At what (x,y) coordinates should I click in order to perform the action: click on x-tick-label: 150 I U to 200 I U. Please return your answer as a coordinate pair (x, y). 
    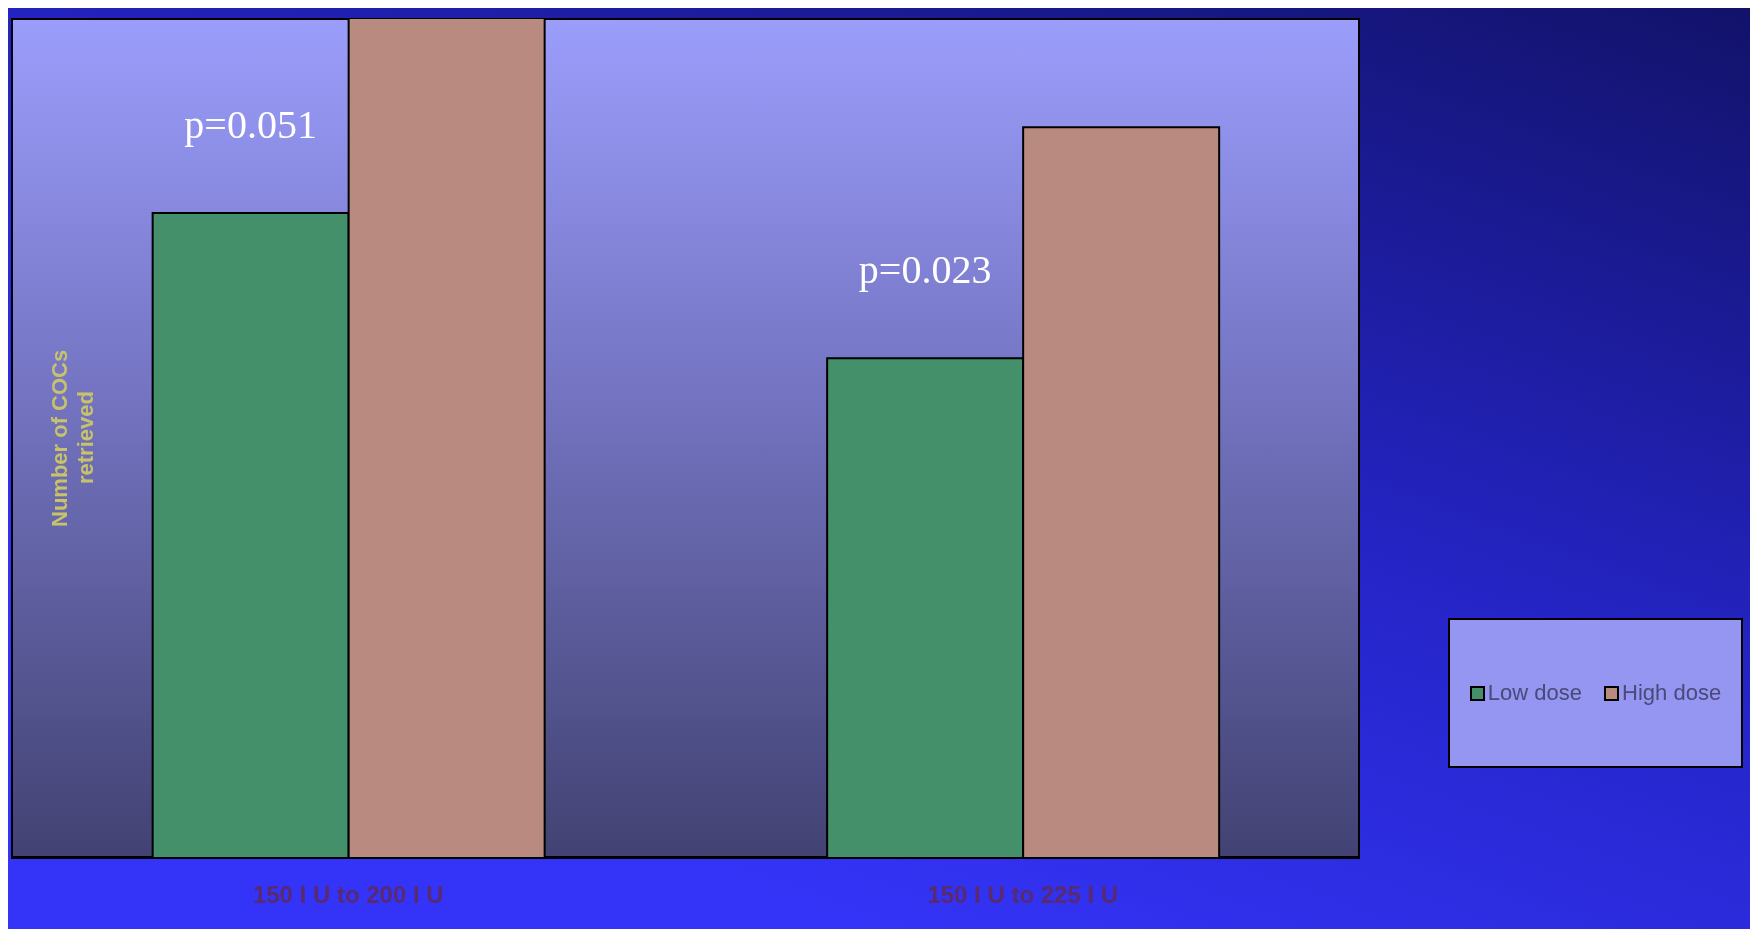
    Looking at the image, I should click on (348, 895).